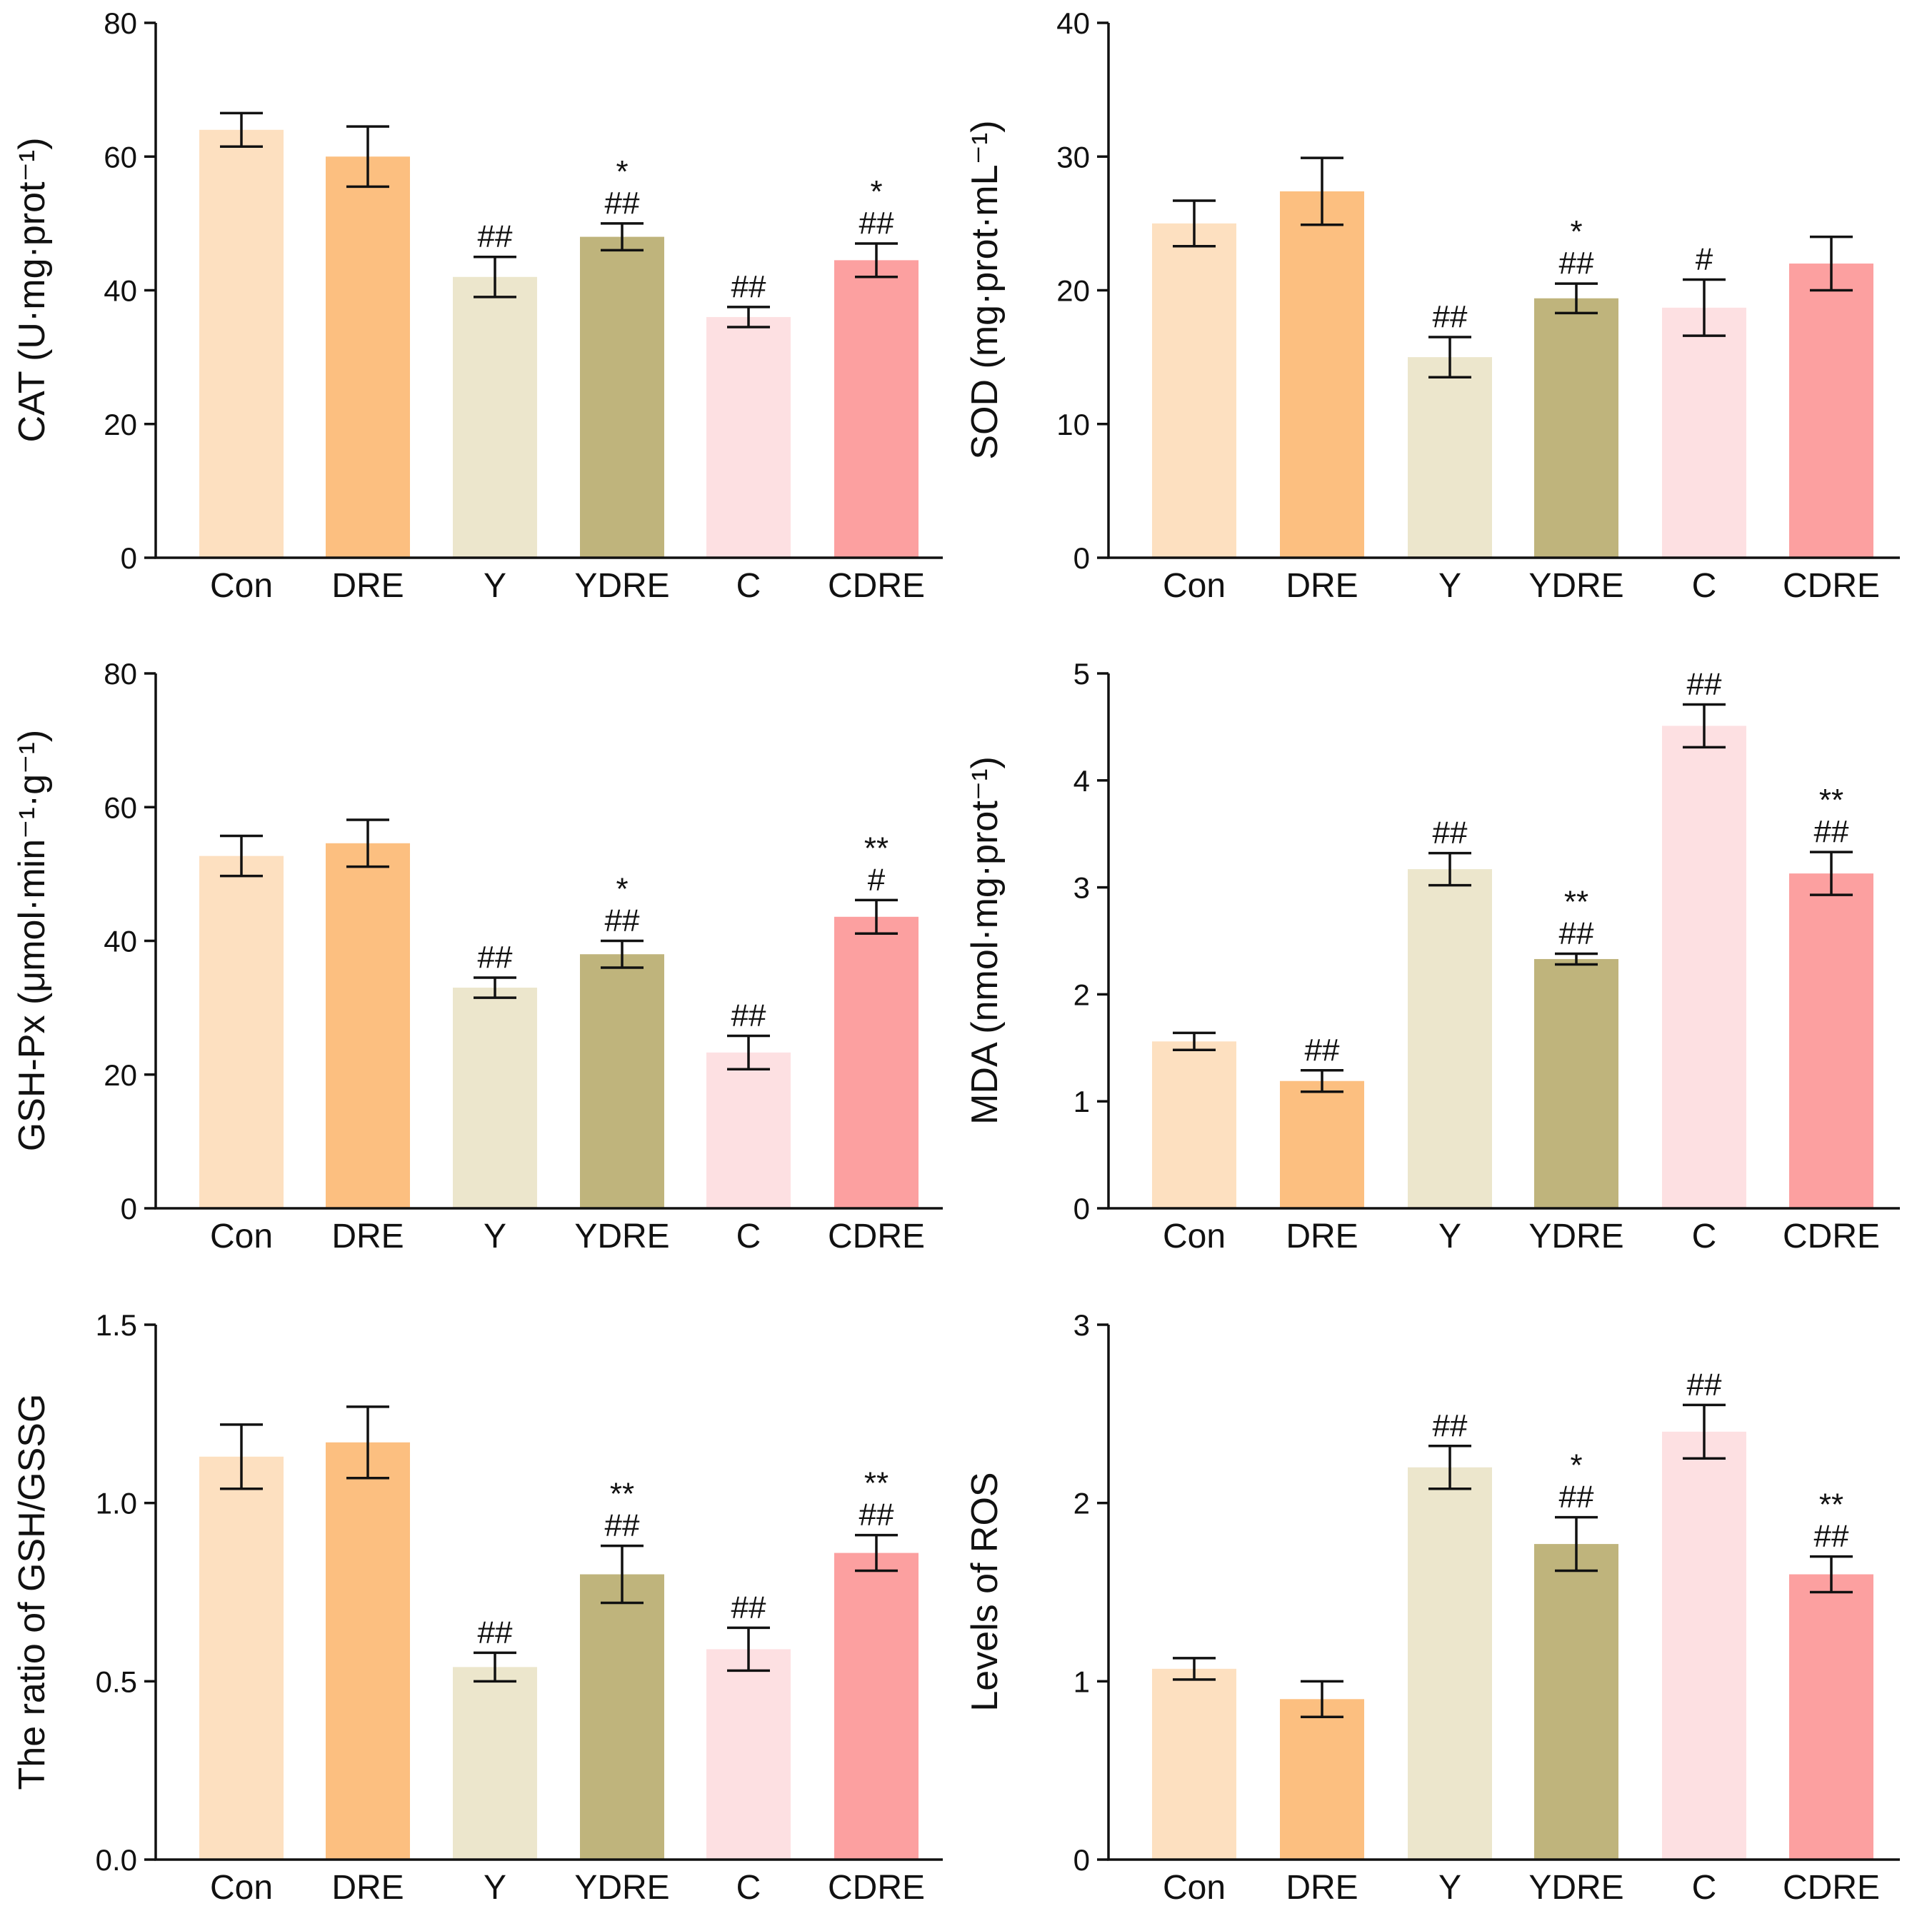 Image resolution: width=1932 pixels, height=1926 pixels. Describe the element at coordinates (1073, 157) in the screenshot. I see `y-tick-label: 30` at that location.